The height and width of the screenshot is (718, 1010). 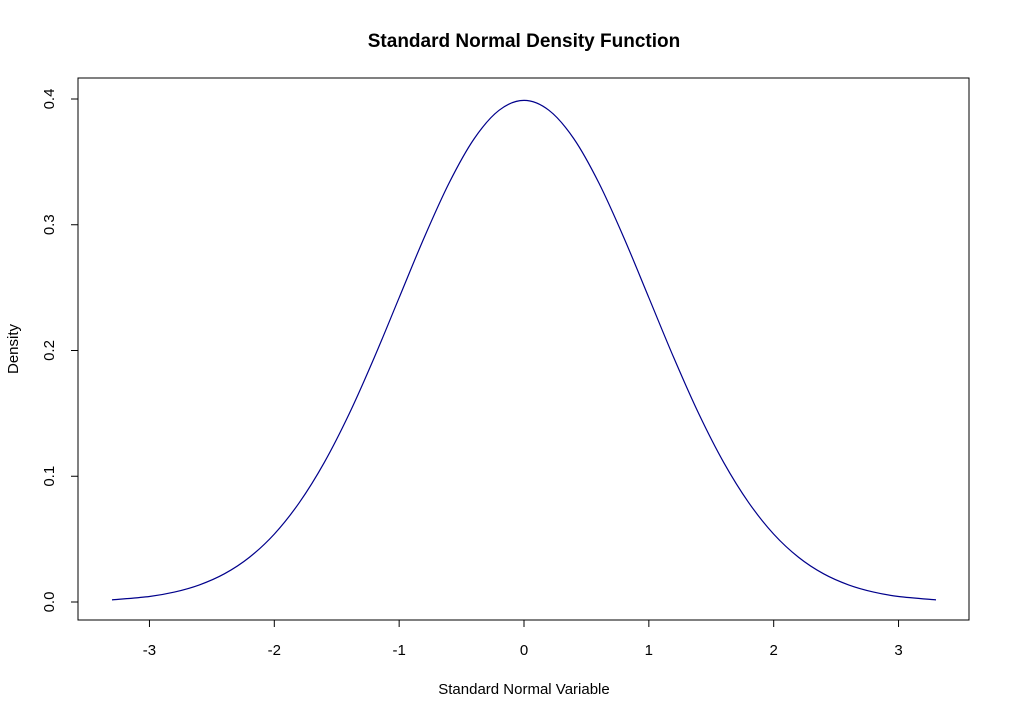 I want to click on y-tick-label: 0.0, so click(x=49, y=602).